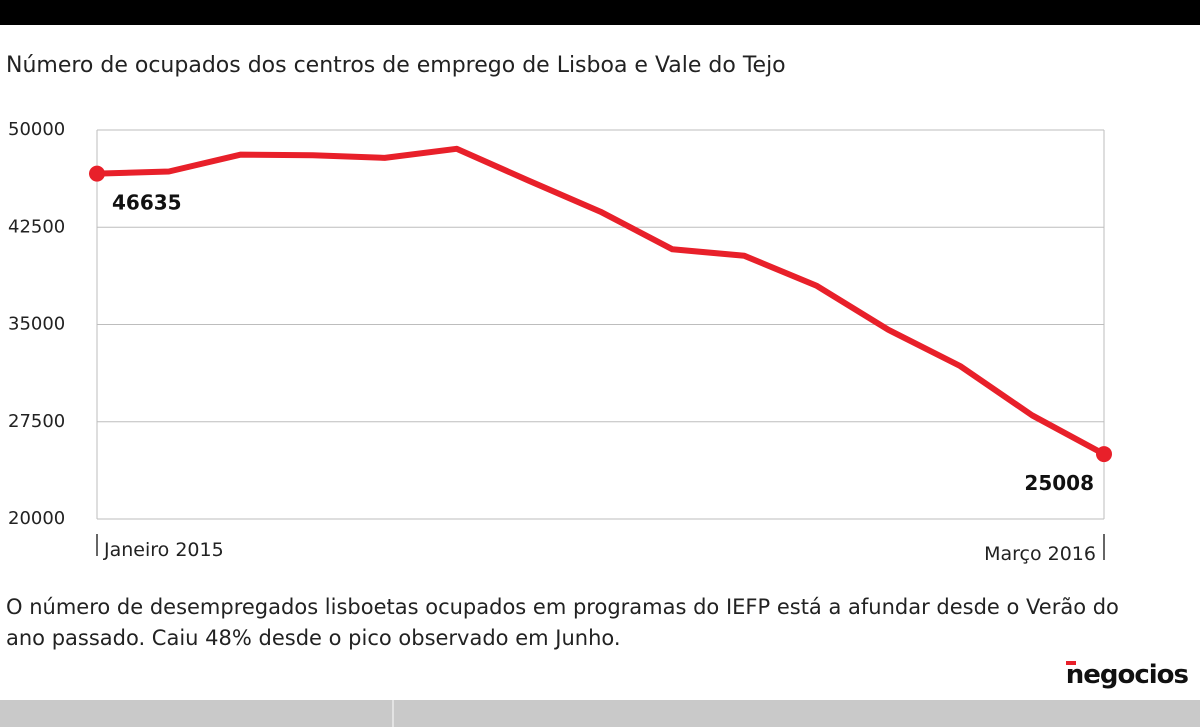 This screenshot has height=727, width=1200. I want to click on x-tick-label: Janeiro 2015, so click(163, 550).